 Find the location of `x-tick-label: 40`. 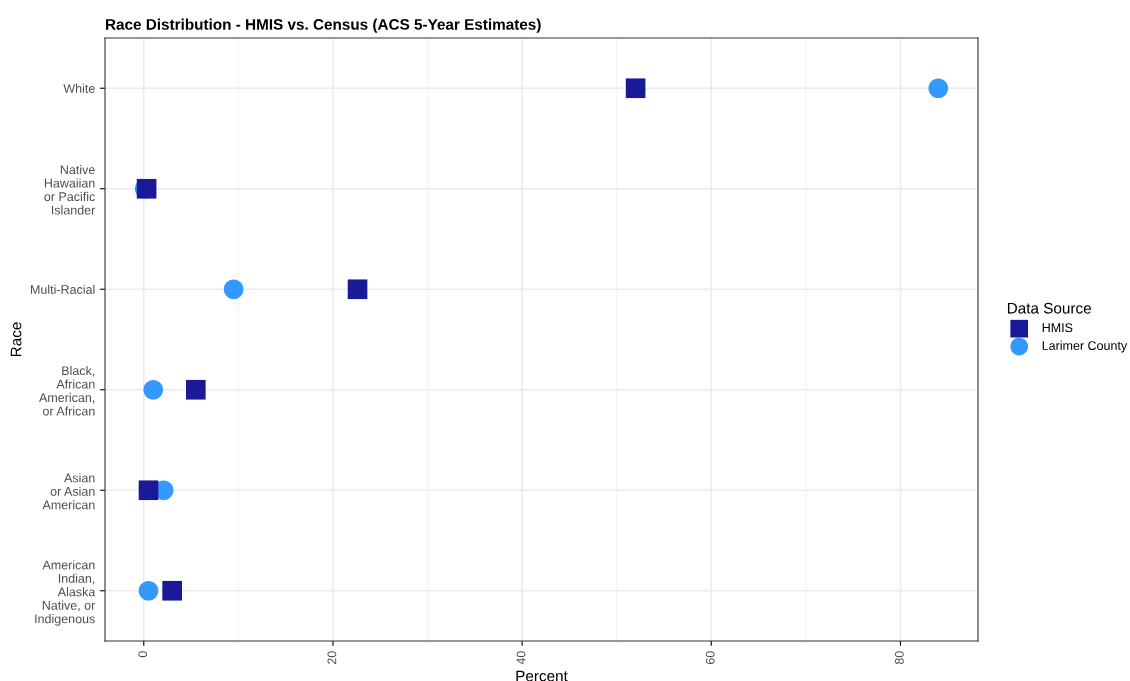

x-tick-label: 40 is located at coordinates (521, 658).